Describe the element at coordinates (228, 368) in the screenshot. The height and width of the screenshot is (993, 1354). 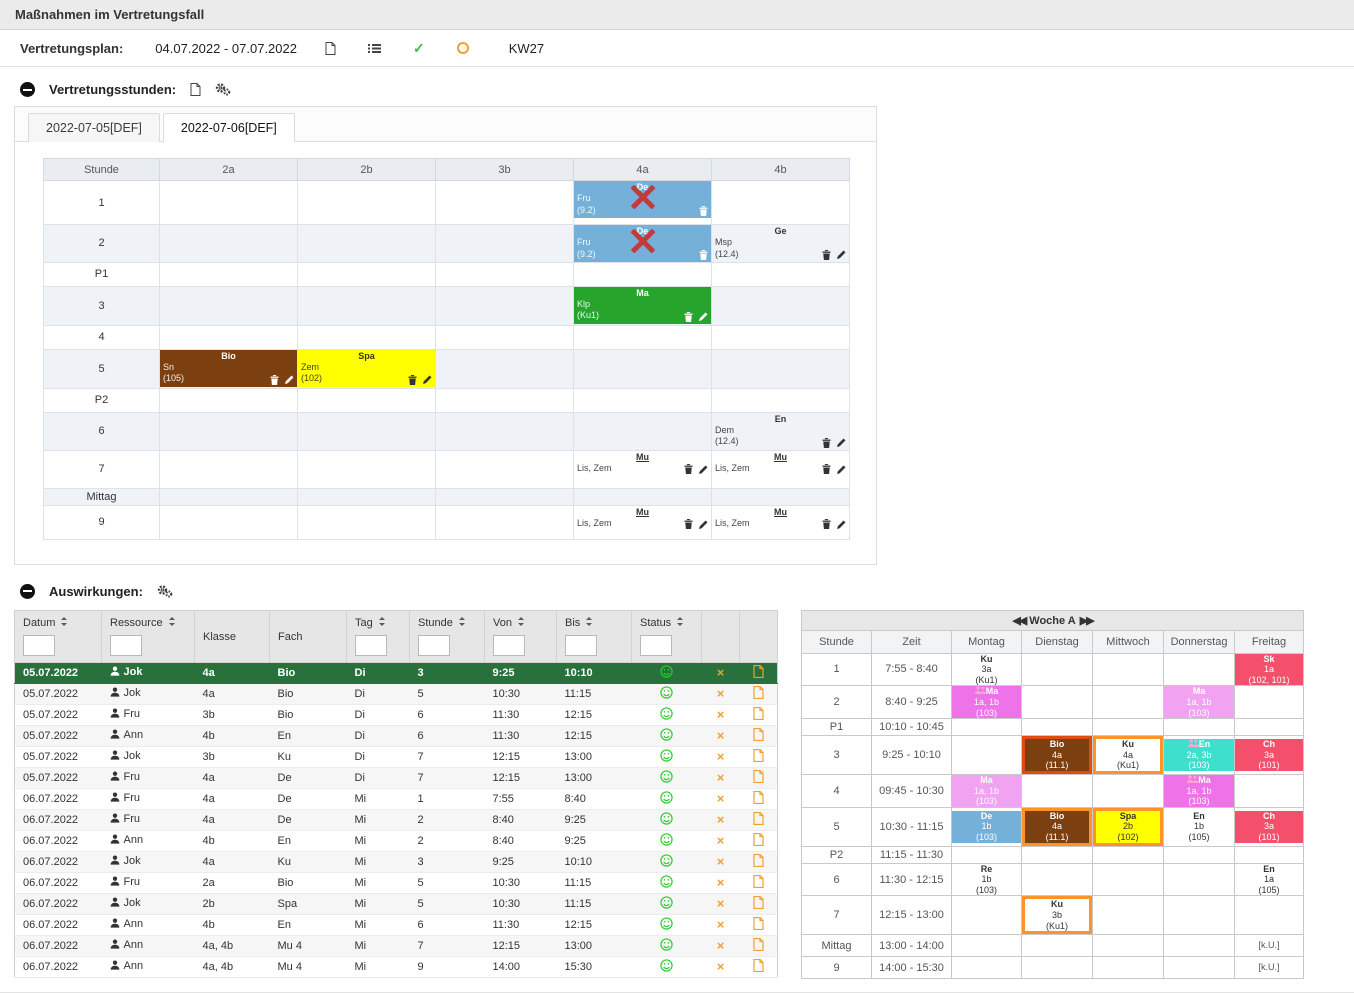
I see `grid-cell: Bio Sn (105)` at that location.